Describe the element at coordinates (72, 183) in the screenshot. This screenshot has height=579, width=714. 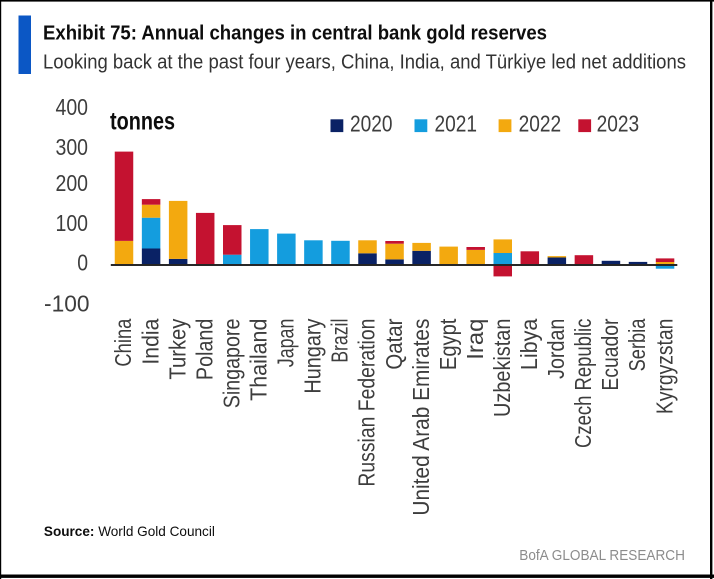
I see `svg-text: 200` at that location.